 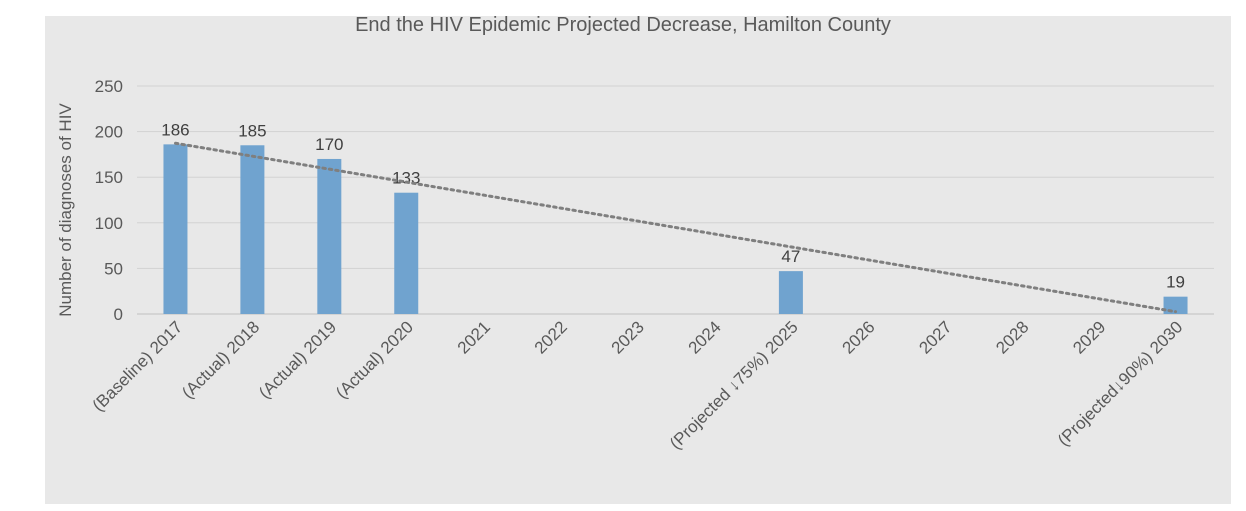 What do you see at coordinates (297, 359) in the screenshot?
I see `x-tick-label: (Actual) 2019` at bounding box center [297, 359].